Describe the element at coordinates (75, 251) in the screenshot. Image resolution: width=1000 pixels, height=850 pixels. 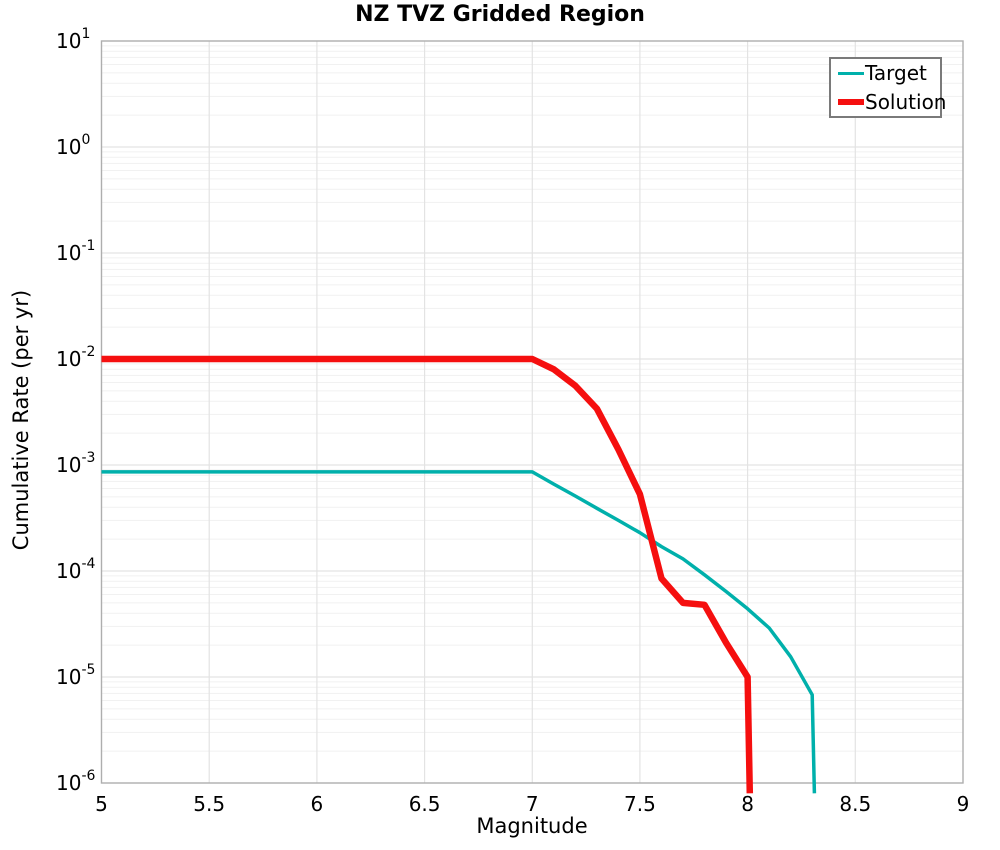
I see `y-tick-label: 10⁻¹` at that location.